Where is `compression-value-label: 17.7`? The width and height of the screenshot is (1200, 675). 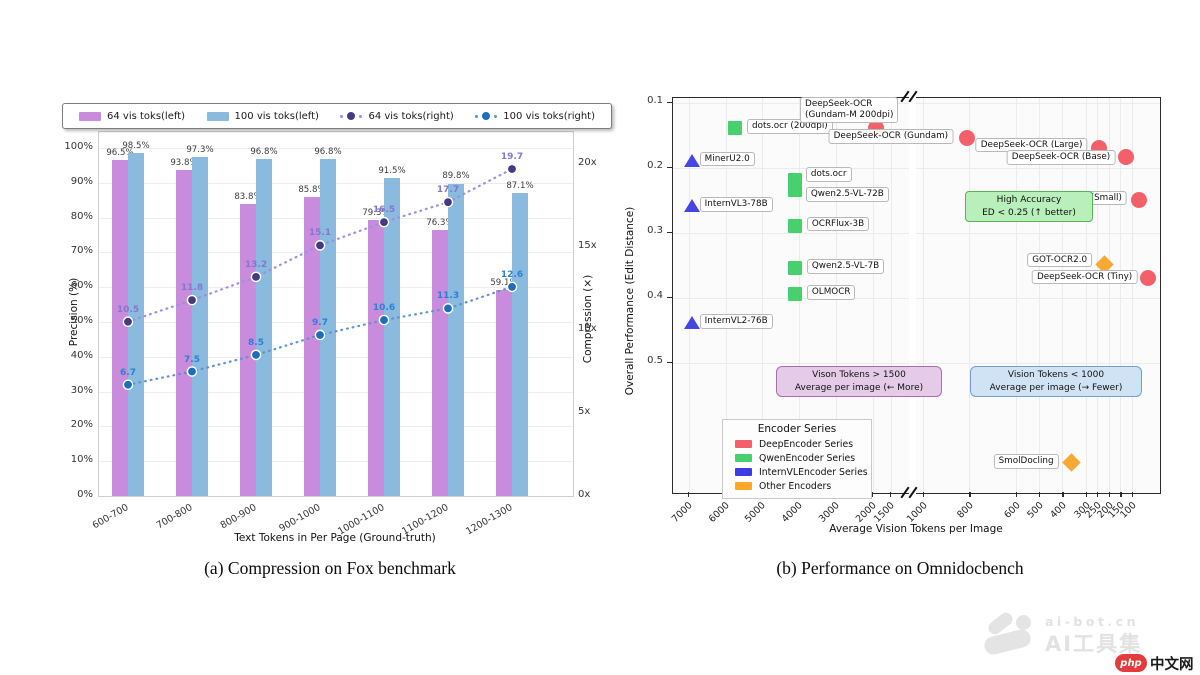
compression-value-label: 17.7 is located at coordinates (448, 190).